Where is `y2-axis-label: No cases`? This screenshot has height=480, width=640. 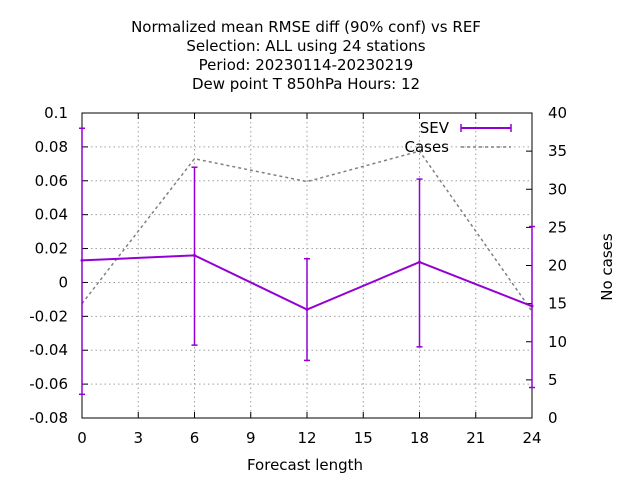 y2-axis-label: No cases is located at coordinates (607, 267).